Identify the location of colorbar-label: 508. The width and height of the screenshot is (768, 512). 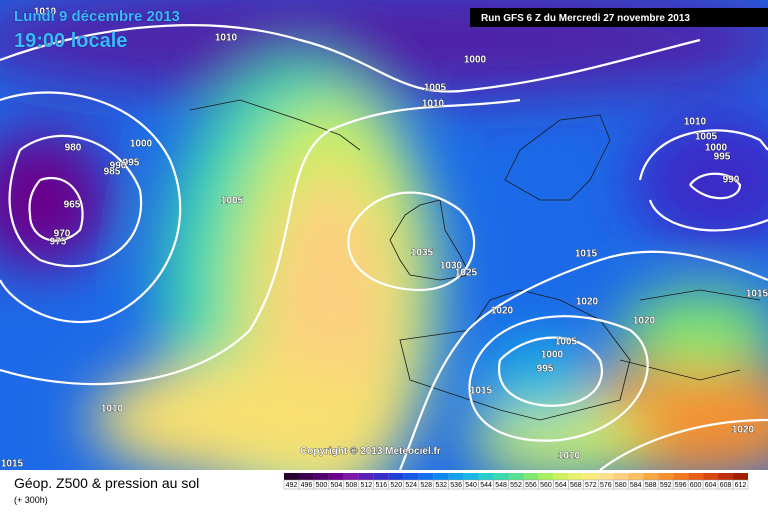
(352, 485).